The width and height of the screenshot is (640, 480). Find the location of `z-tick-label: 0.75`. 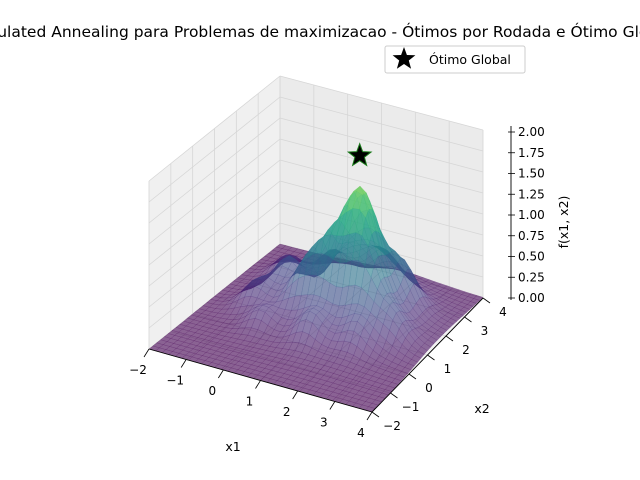

z-tick-label: 0.75 is located at coordinates (531, 236).